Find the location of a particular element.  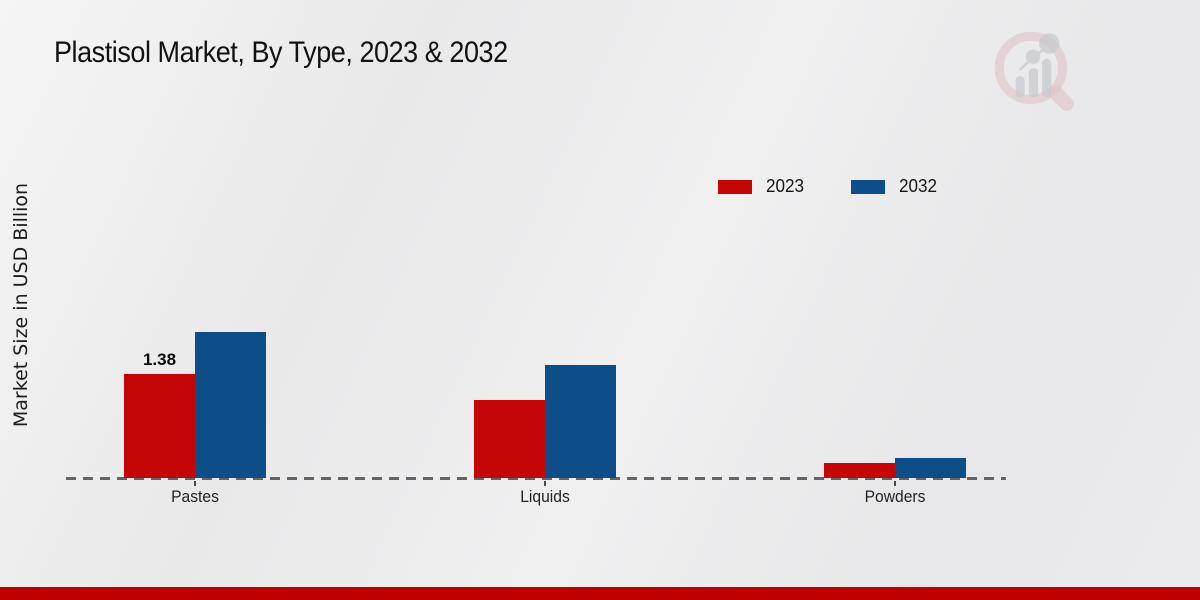

legend-label: 2032 is located at coordinates (918, 186).